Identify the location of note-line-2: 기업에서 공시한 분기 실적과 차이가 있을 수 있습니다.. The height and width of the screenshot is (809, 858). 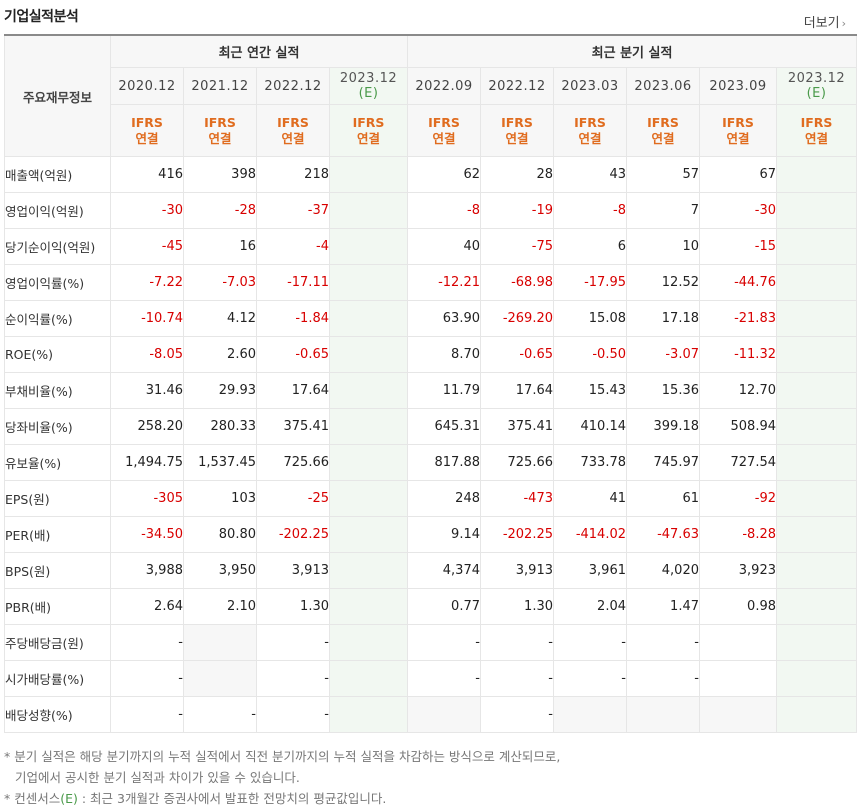
(157, 777).